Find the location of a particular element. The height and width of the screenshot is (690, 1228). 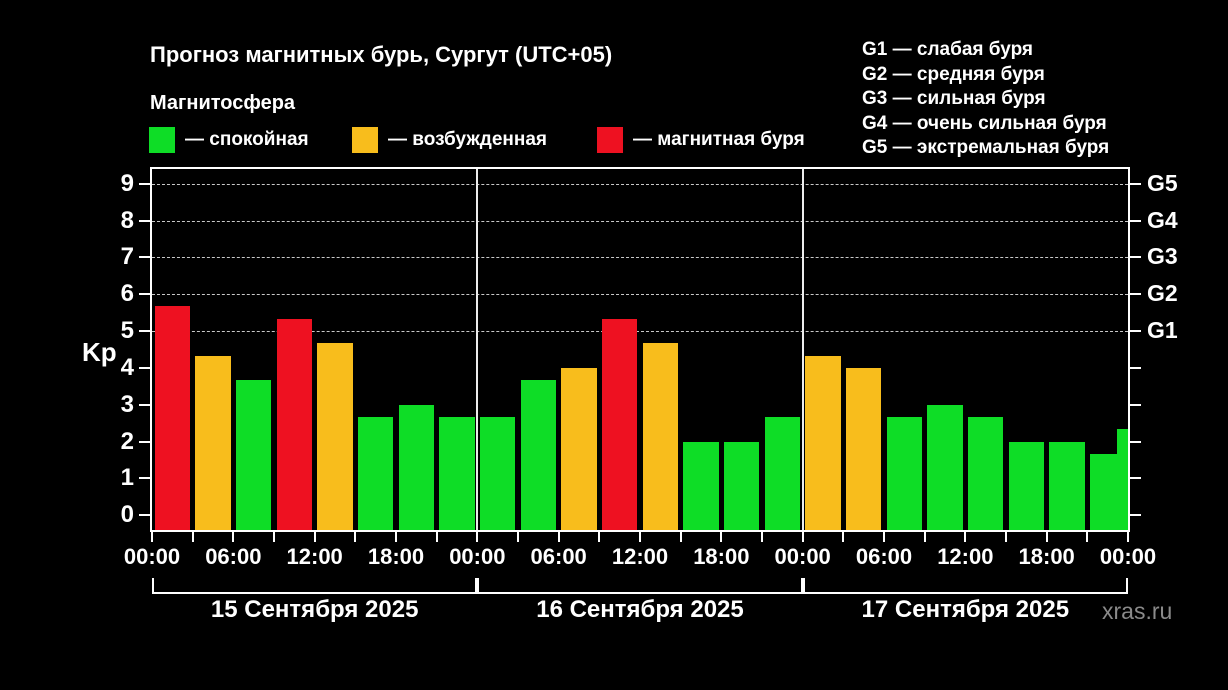

right-axis-label-G2: G2 is located at coordinates (1162, 293).